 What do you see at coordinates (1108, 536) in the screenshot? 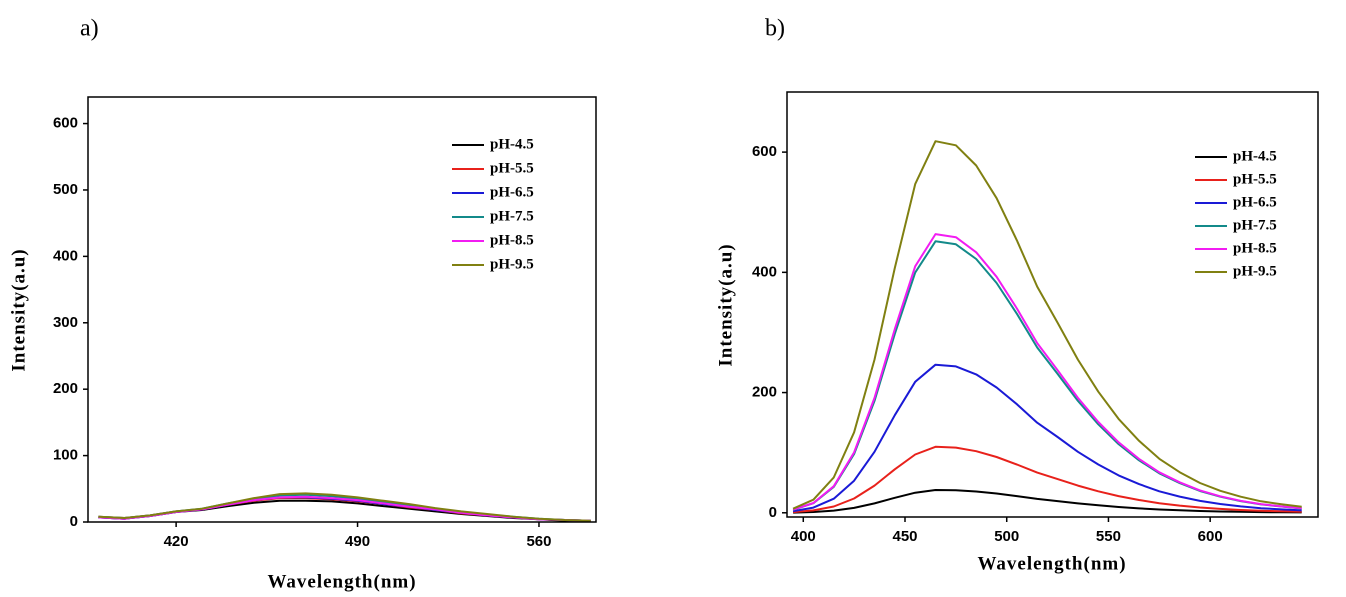
I see `x-tick-label: 550` at bounding box center [1108, 536].